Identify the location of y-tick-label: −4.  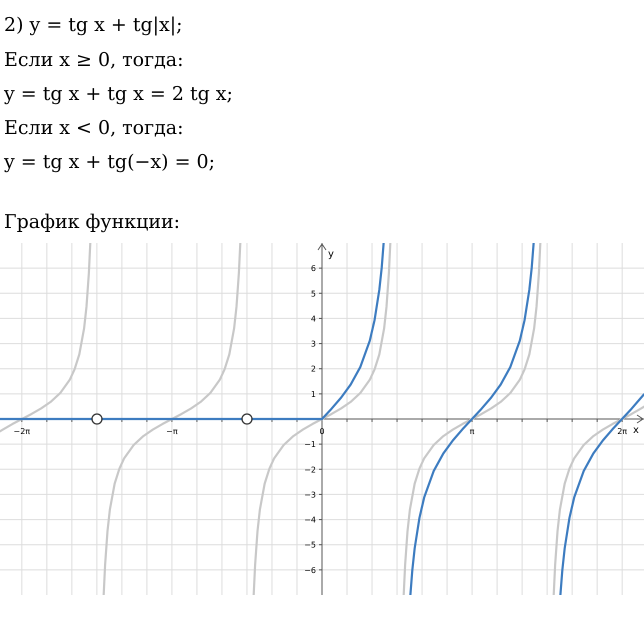
(310, 520).